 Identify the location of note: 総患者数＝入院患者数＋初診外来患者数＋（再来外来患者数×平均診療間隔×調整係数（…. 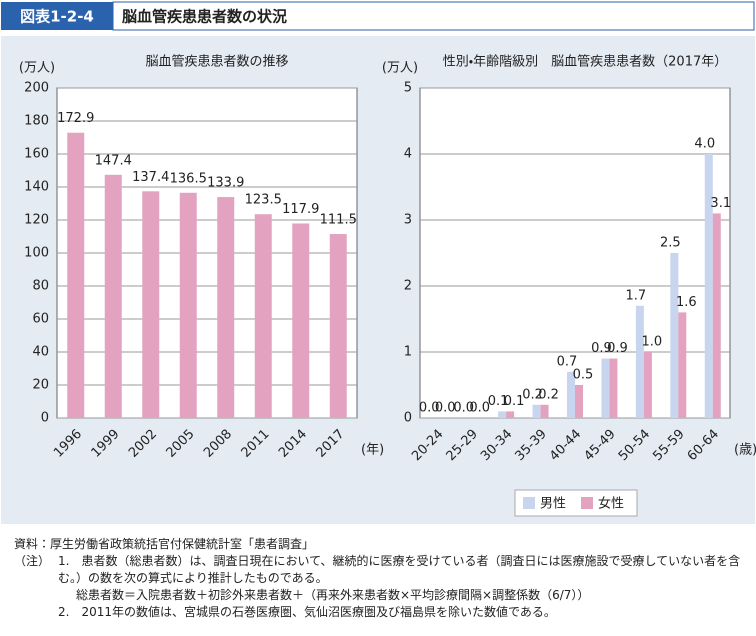
(333, 595).